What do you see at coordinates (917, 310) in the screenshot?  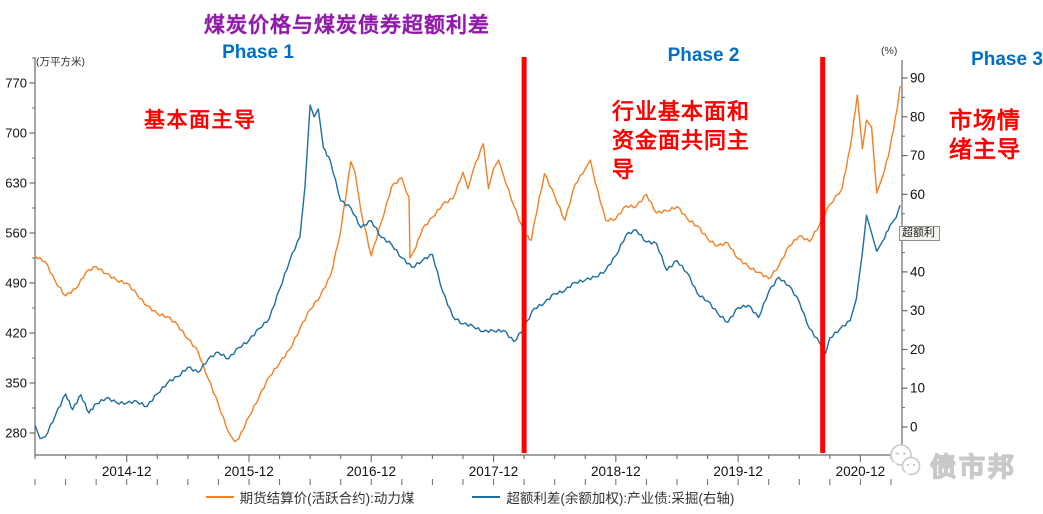 I see `right-axis-tick-label: 30` at bounding box center [917, 310].